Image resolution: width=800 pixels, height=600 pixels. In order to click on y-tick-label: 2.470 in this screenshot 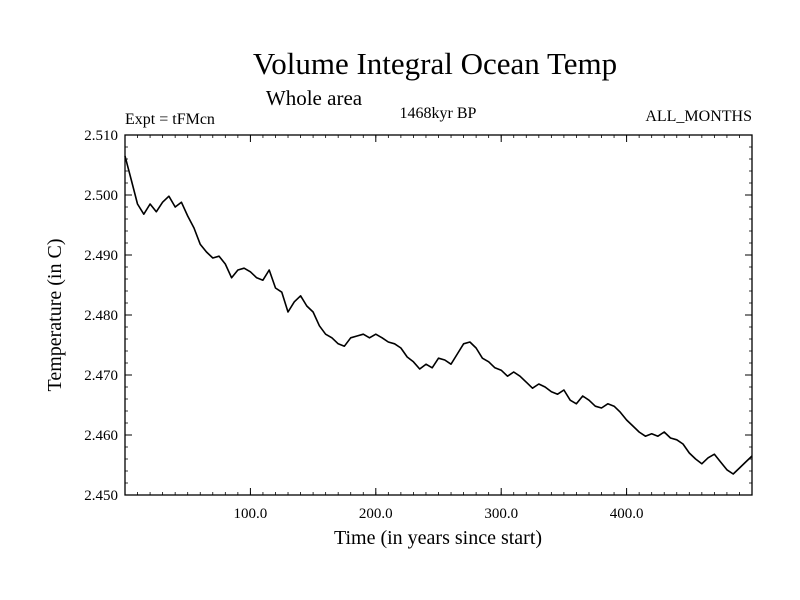, I will do `click(101, 376)`.